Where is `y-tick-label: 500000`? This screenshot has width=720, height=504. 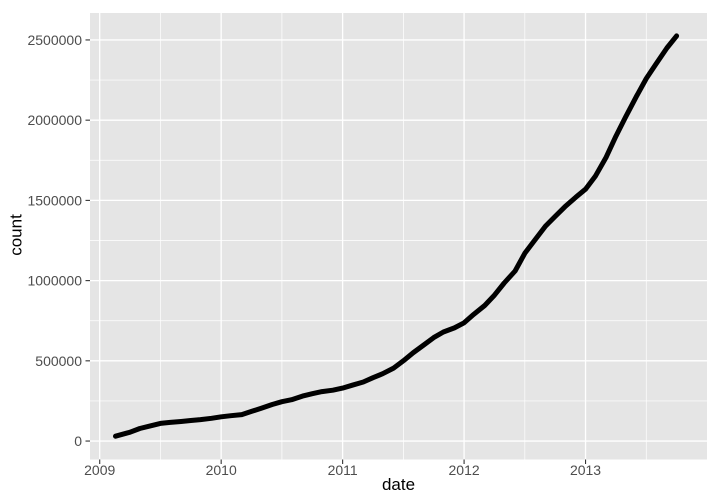
y-tick-label: 500000 is located at coordinates (58, 361).